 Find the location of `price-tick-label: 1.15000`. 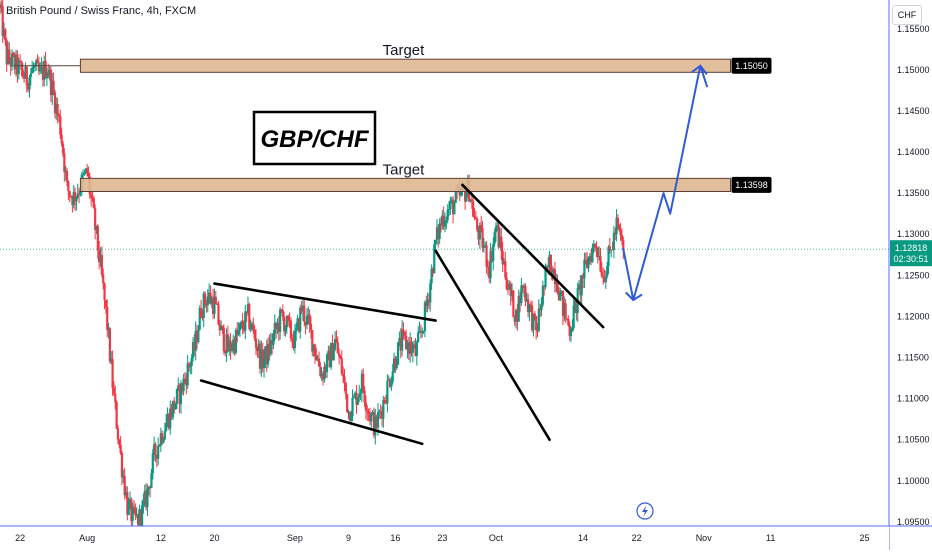

price-tick-label: 1.15000 is located at coordinates (913, 70).